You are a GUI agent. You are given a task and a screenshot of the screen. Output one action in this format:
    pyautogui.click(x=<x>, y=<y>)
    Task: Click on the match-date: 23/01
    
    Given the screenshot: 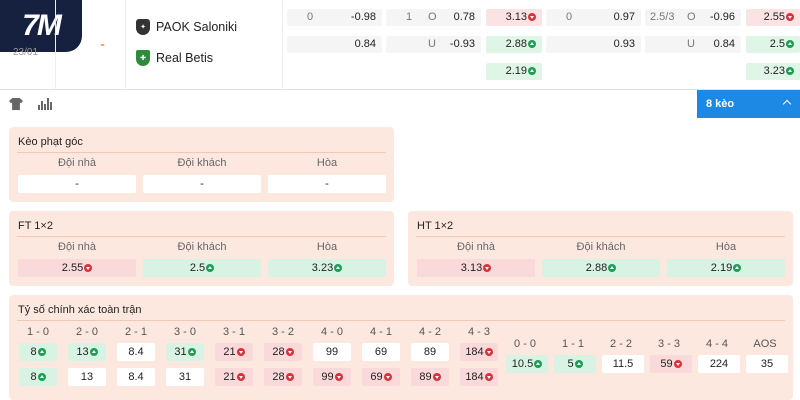 What is the action you would take?
    pyautogui.click(x=26, y=52)
    